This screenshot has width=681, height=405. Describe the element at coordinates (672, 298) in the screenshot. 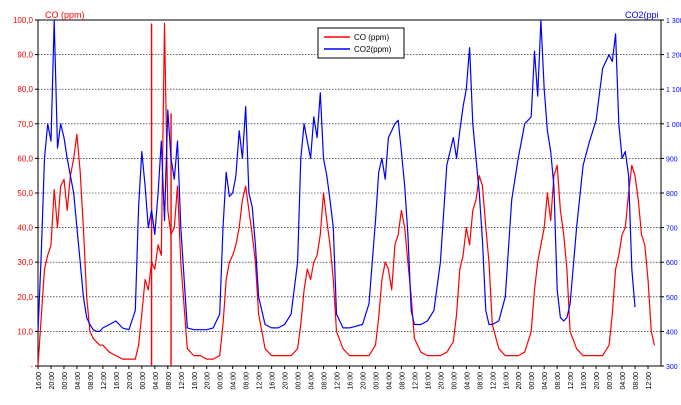

I see `right-tick-label: 500` at that location.